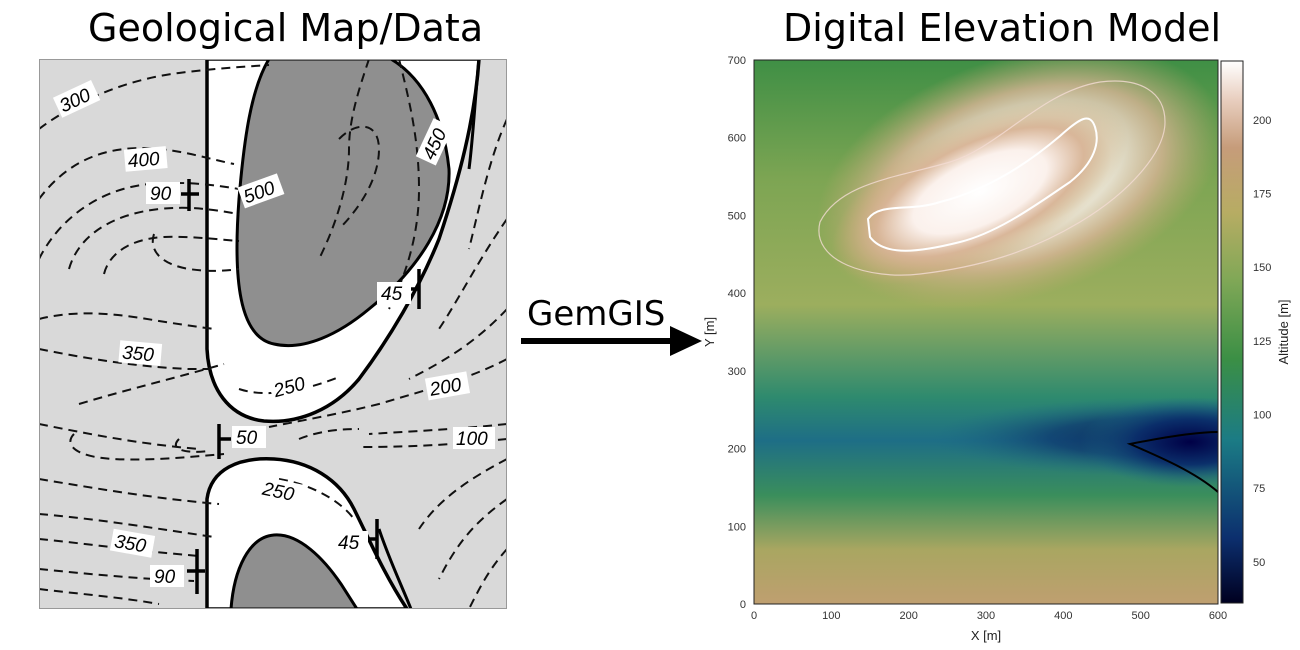  What do you see at coordinates (1259, 489) in the screenshot?
I see `colorbar-tick-label: 75` at bounding box center [1259, 489].